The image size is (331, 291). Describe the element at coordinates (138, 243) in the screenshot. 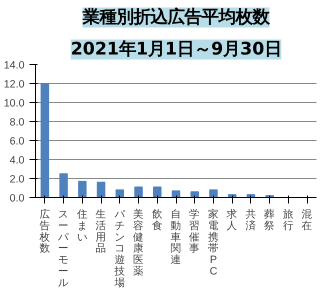

I see `x-tick-label: 美容健康医薬` at that location.